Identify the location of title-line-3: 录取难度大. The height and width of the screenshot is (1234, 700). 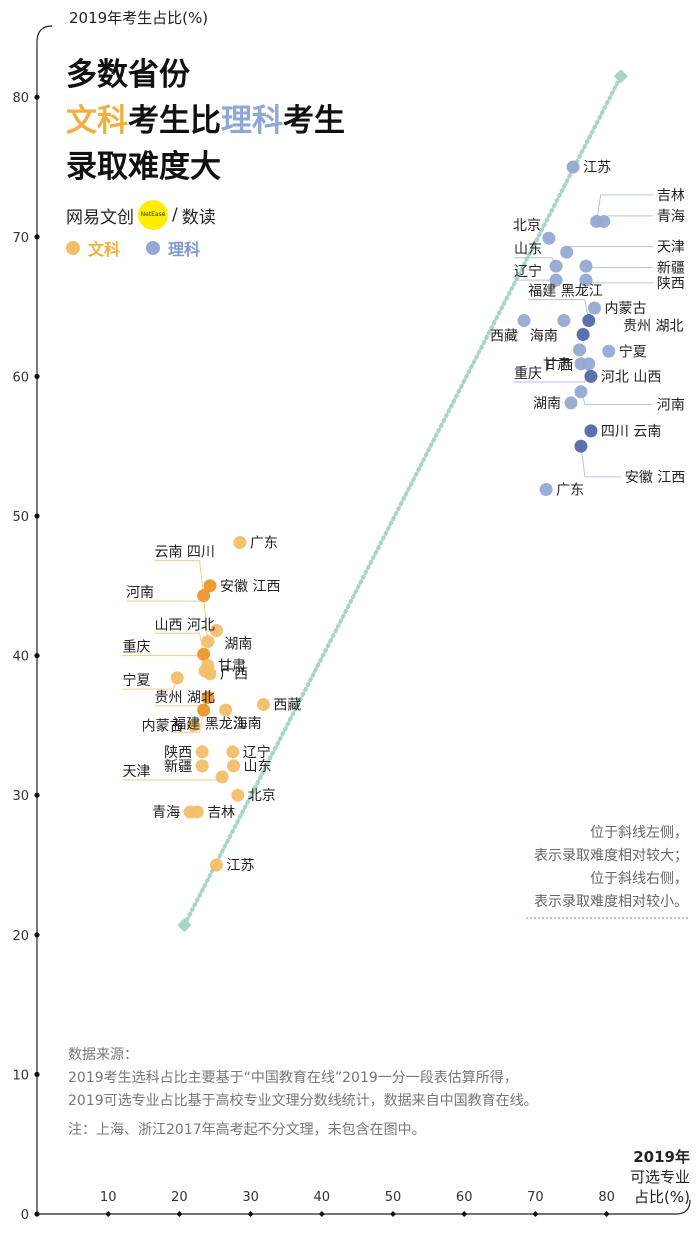
(143, 167).